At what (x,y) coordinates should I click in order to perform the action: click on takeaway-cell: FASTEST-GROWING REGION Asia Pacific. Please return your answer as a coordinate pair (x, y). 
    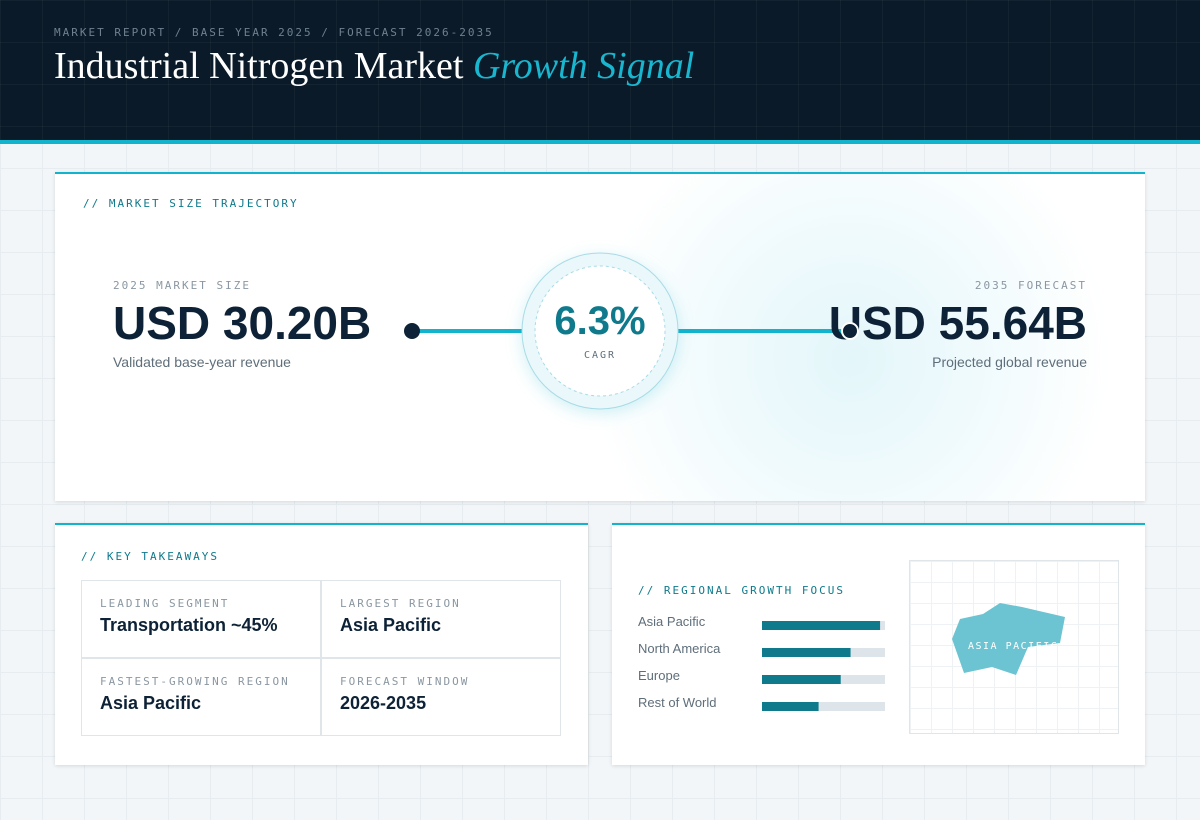
    Looking at the image, I should click on (201, 697).